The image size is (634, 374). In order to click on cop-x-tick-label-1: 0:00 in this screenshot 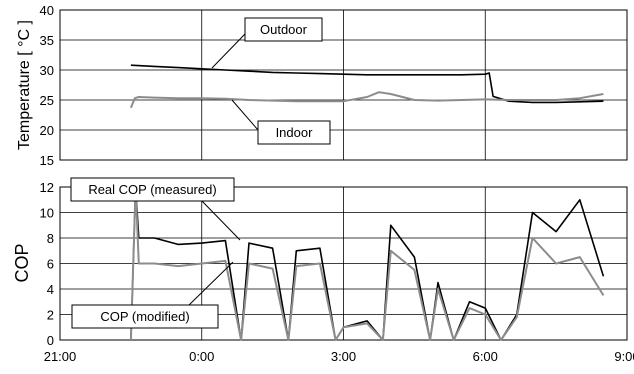, I will do `click(201, 356)`.